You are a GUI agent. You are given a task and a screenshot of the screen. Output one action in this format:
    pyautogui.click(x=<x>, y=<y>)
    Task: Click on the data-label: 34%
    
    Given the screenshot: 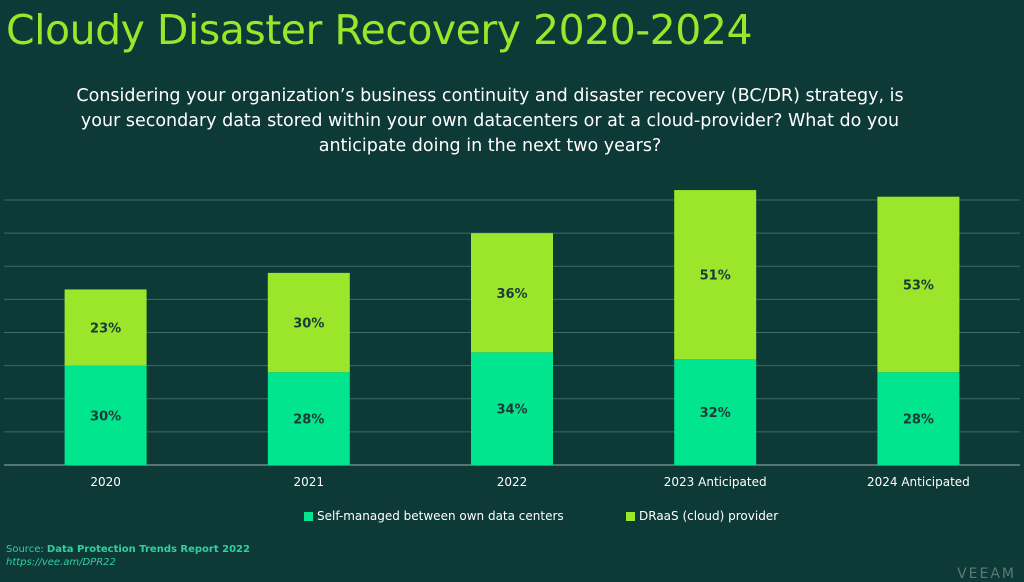 What is the action you would take?
    pyautogui.click(x=511, y=410)
    